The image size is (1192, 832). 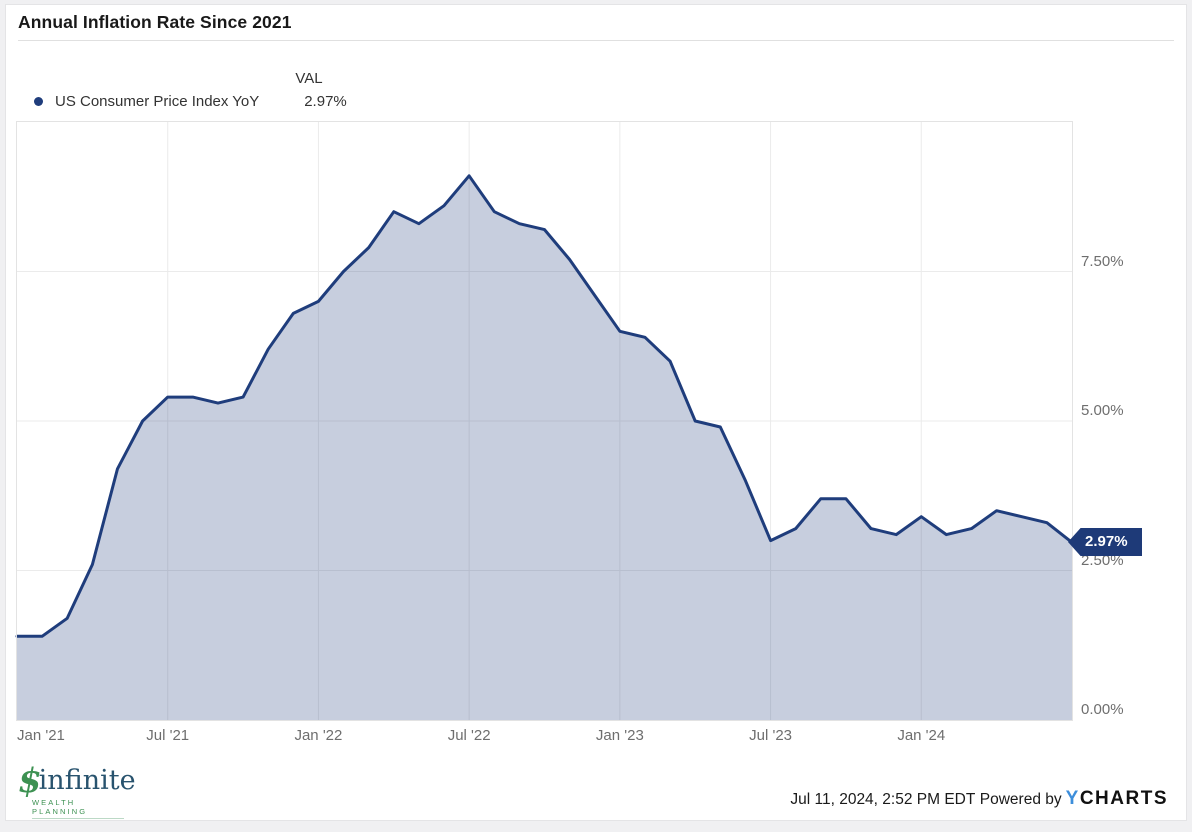 I want to click on x-axis-tick-label: Jan '21, so click(x=41, y=735).